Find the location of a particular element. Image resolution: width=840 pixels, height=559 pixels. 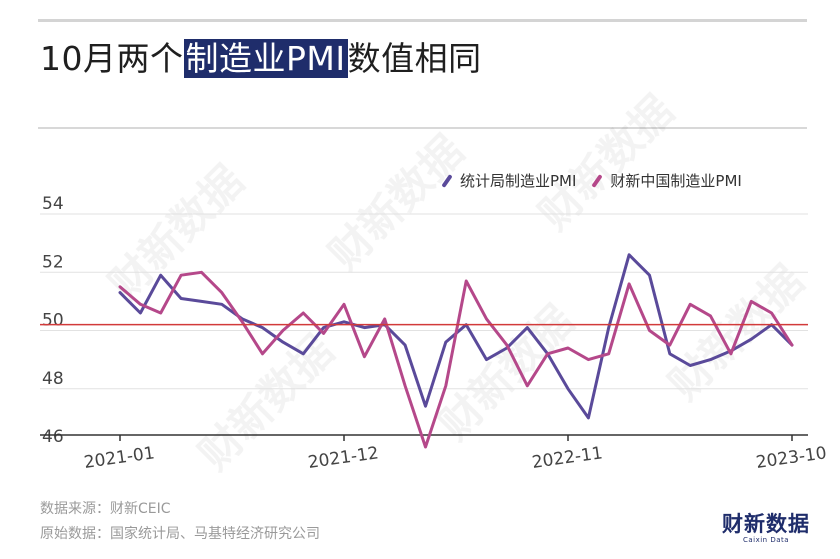

legend-item-caixin: 财新中国制造业PMI is located at coordinates (666, 180).